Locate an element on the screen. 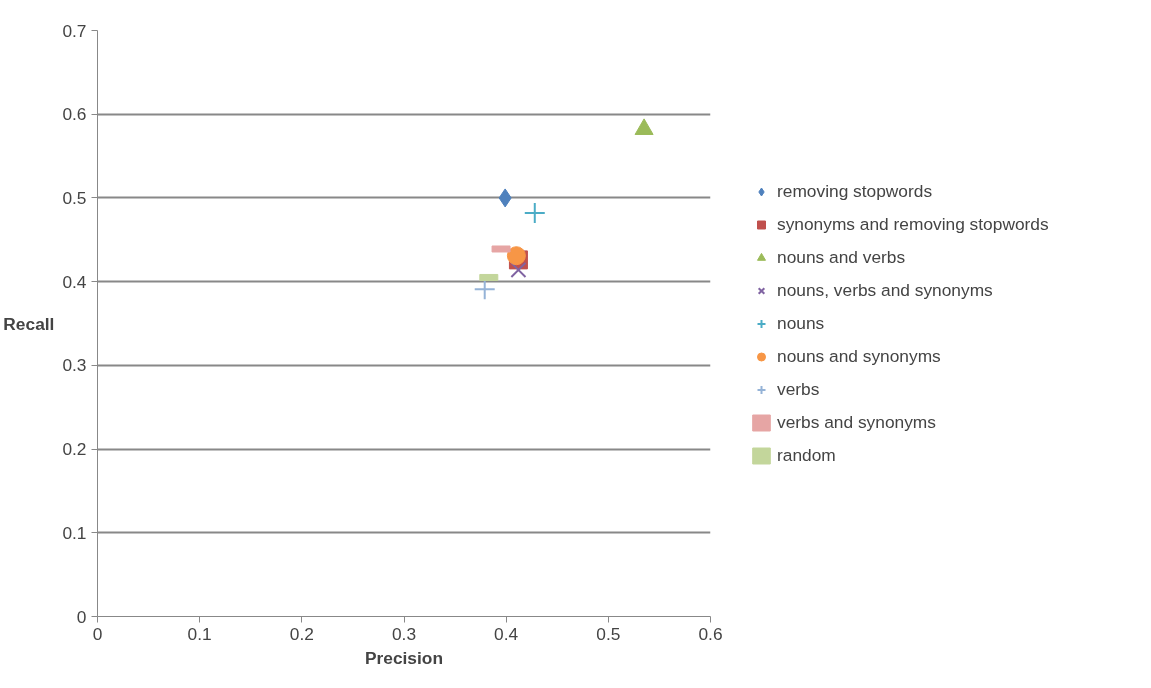  x-tick-label: 0.3 is located at coordinates (404, 633).